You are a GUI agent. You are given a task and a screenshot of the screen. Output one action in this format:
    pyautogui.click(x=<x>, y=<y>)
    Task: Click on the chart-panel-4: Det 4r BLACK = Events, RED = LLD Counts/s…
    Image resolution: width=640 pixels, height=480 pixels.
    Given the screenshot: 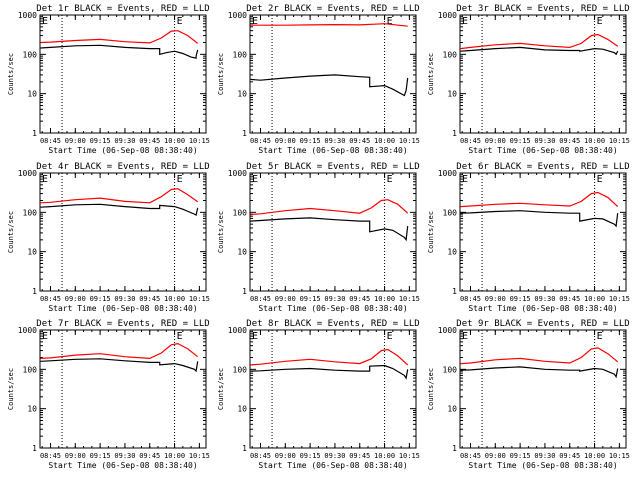 What is the action you would take?
    pyautogui.click(x=108, y=237)
    